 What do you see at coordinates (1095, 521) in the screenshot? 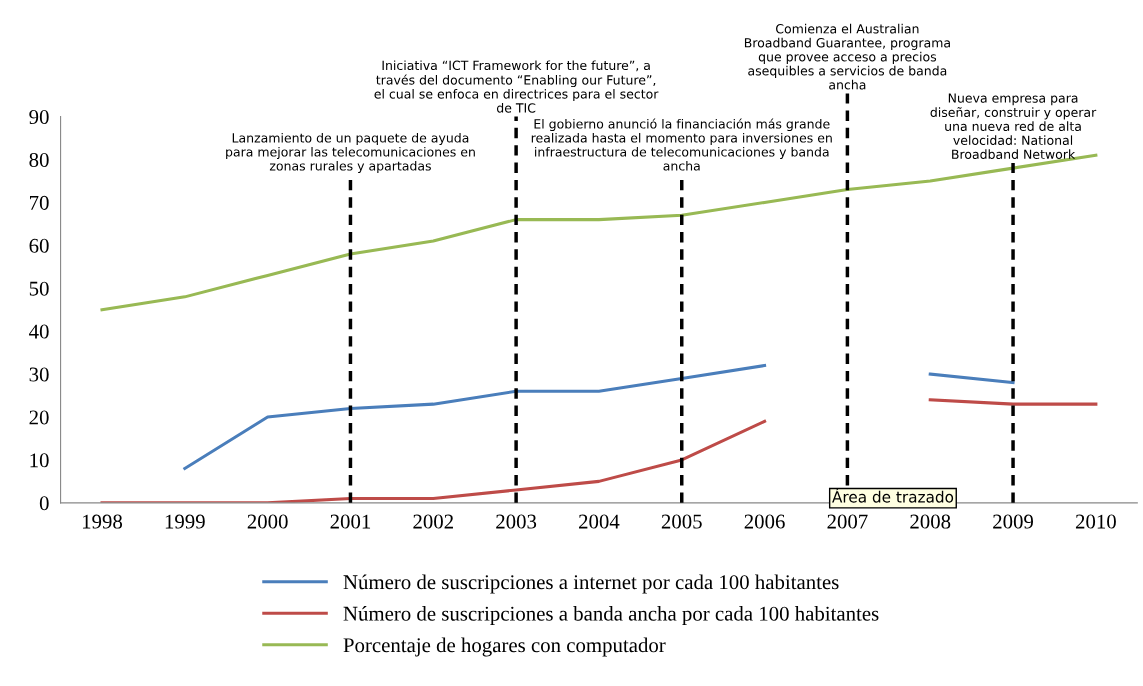
I see `x-tick-label: 2010` at bounding box center [1095, 521].